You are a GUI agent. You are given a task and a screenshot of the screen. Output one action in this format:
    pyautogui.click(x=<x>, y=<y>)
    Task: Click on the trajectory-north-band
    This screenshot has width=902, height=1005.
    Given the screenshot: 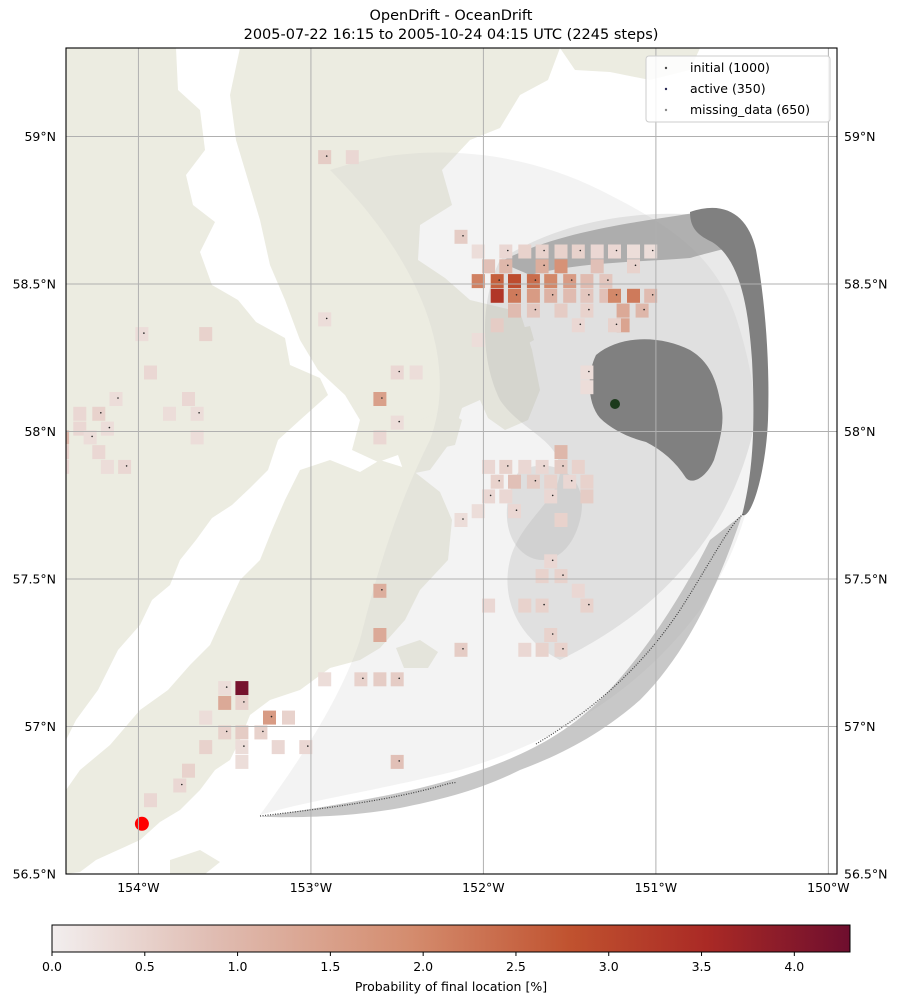 What is the action you would take?
    pyautogui.click(x=620, y=243)
    